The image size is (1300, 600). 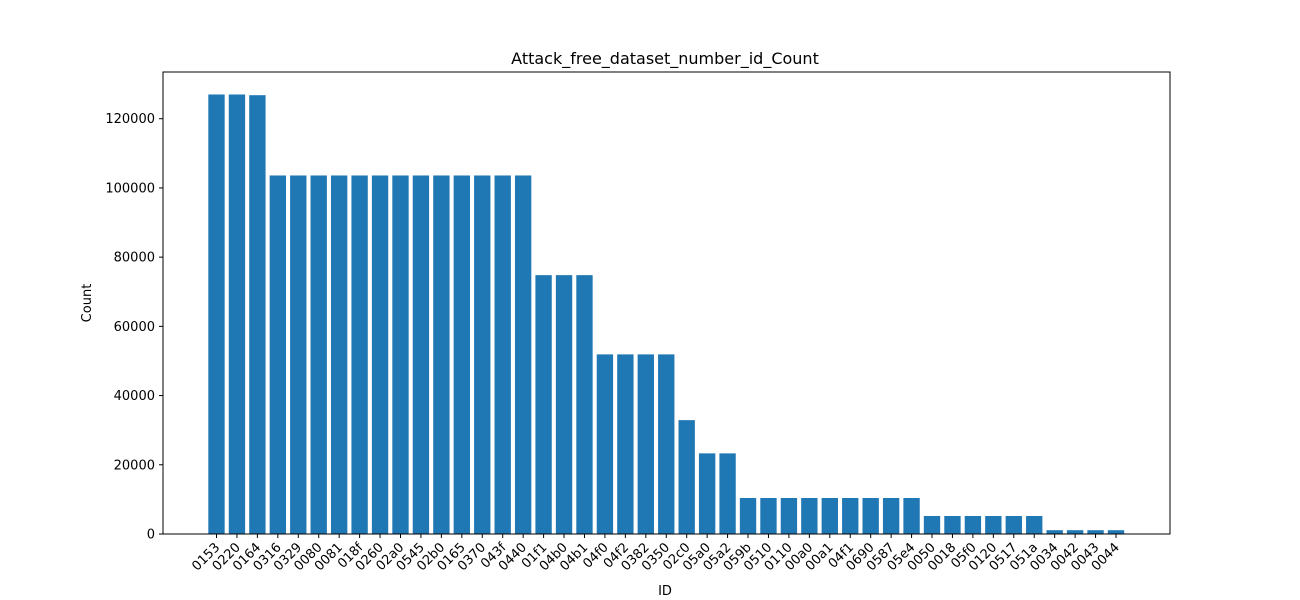 What do you see at coordinates (665, 591) in the screenshot?
I see `x-axis-label: ID` at bounding box center [665, 591].